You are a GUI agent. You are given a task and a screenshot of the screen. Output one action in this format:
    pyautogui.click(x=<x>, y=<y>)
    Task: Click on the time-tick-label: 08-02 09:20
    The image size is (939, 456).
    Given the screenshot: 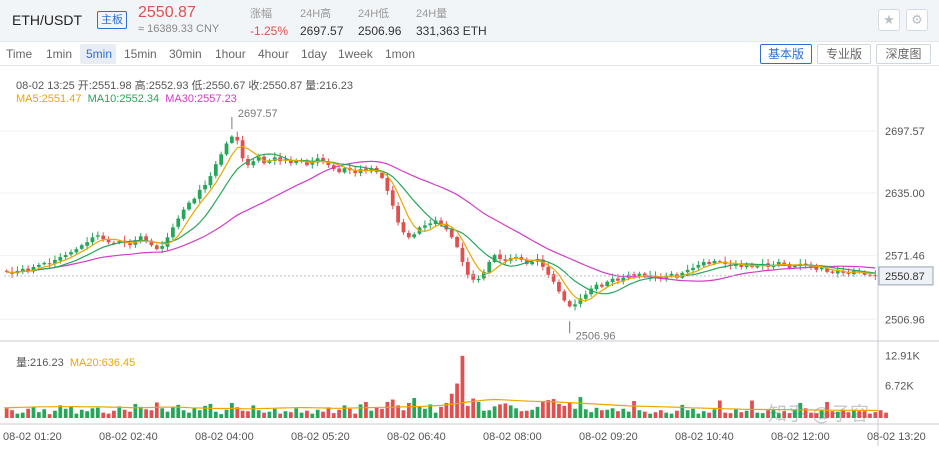 What is the action you would take?
    pyautogui.click(x=608, y=437)
    